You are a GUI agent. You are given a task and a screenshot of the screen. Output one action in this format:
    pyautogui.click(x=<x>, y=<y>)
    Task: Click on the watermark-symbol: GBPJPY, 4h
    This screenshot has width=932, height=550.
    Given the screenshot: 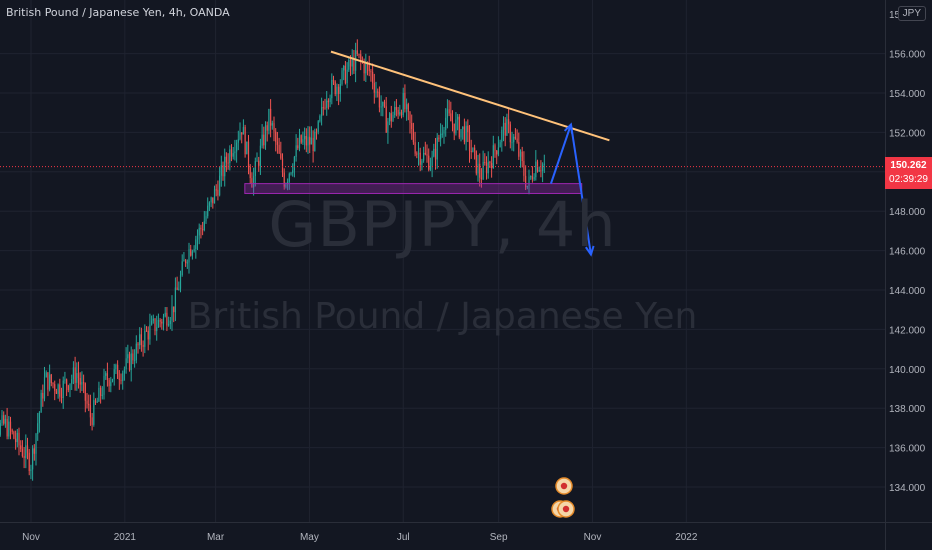 What is the action you would take?
    pyautogui.click(x=442, y=224)
    